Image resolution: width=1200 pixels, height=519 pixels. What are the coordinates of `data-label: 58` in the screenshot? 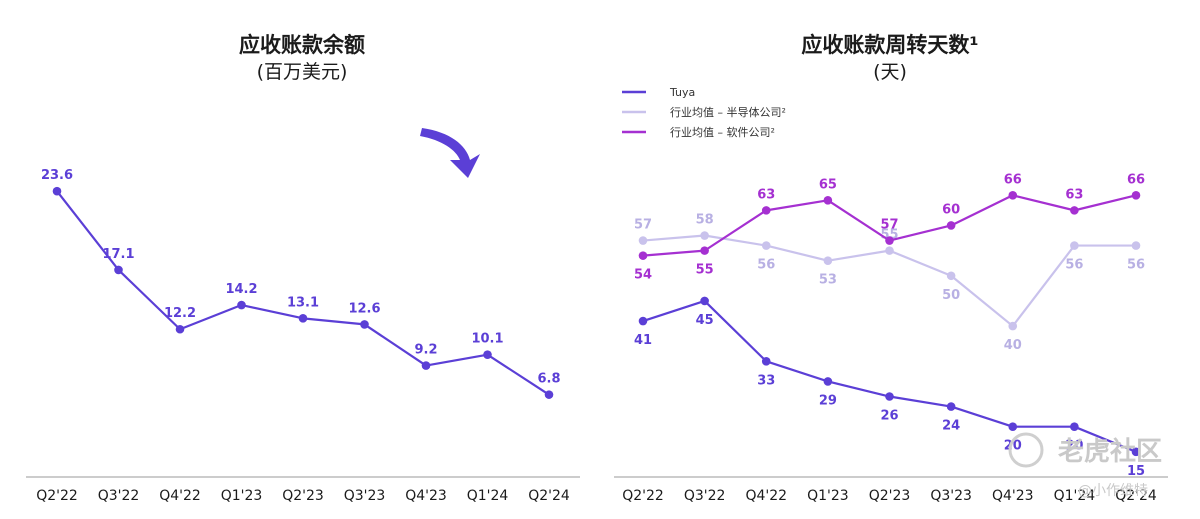 It's located at (705, 220).